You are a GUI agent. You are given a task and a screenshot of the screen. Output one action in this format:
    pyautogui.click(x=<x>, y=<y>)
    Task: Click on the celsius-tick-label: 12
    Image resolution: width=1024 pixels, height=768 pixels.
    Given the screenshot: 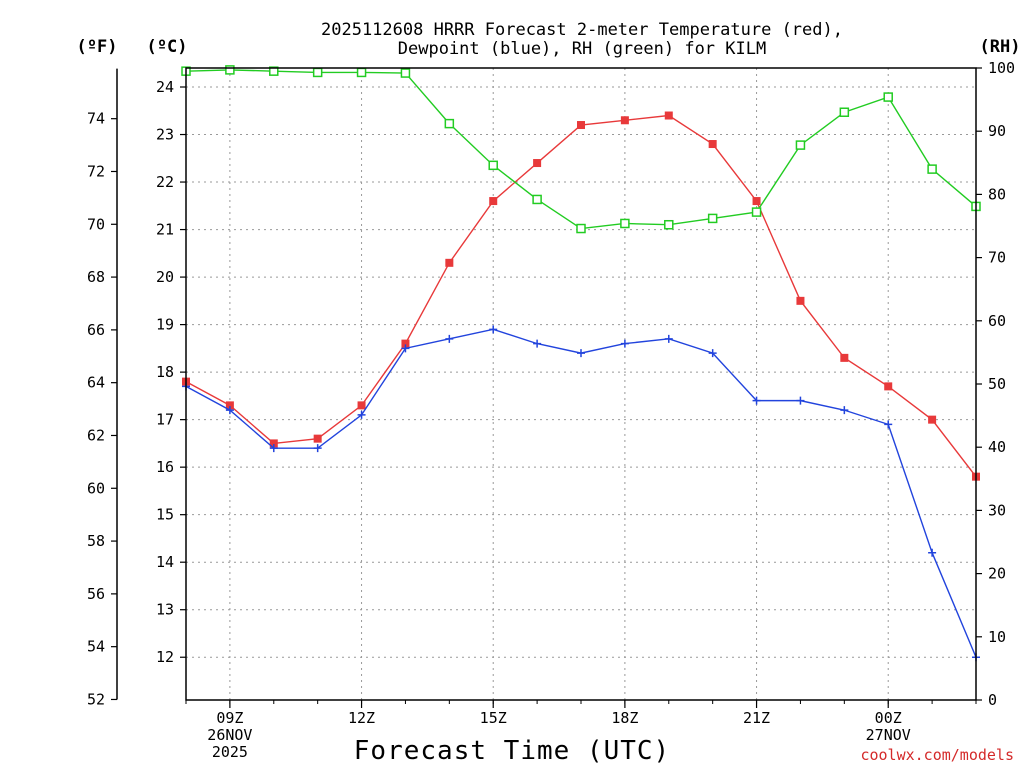 What is the action you would take?
    pyautogui.click(x=165, y=657)
    